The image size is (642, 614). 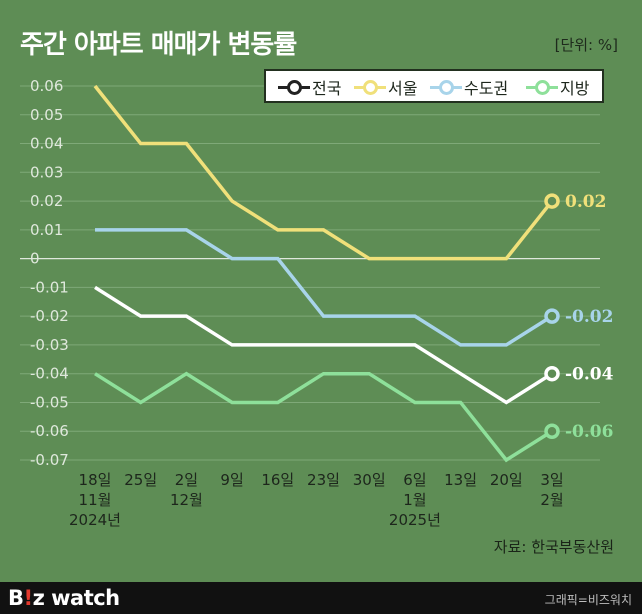 What do you see at coordinates (369, 480) in the screenshot?
I see `x-tick-label: 30일` at bounding box center [369, 480].